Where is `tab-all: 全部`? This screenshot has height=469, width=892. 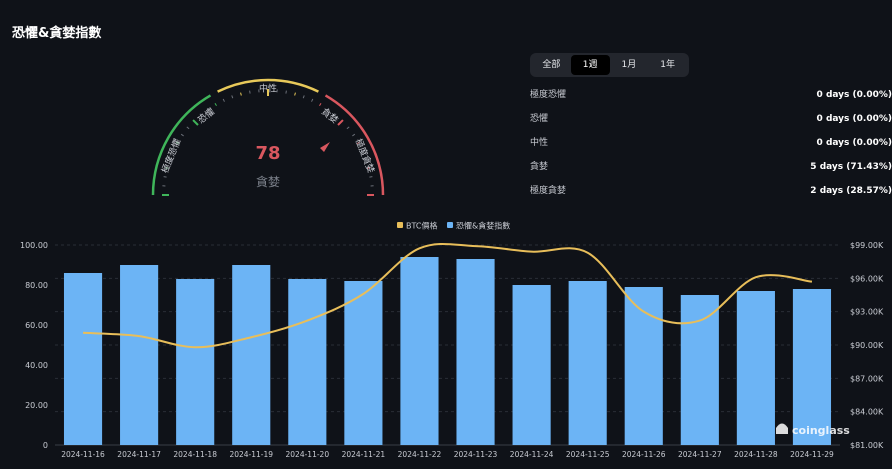
tab-all: 全部 is located at coordinates (551, 65).